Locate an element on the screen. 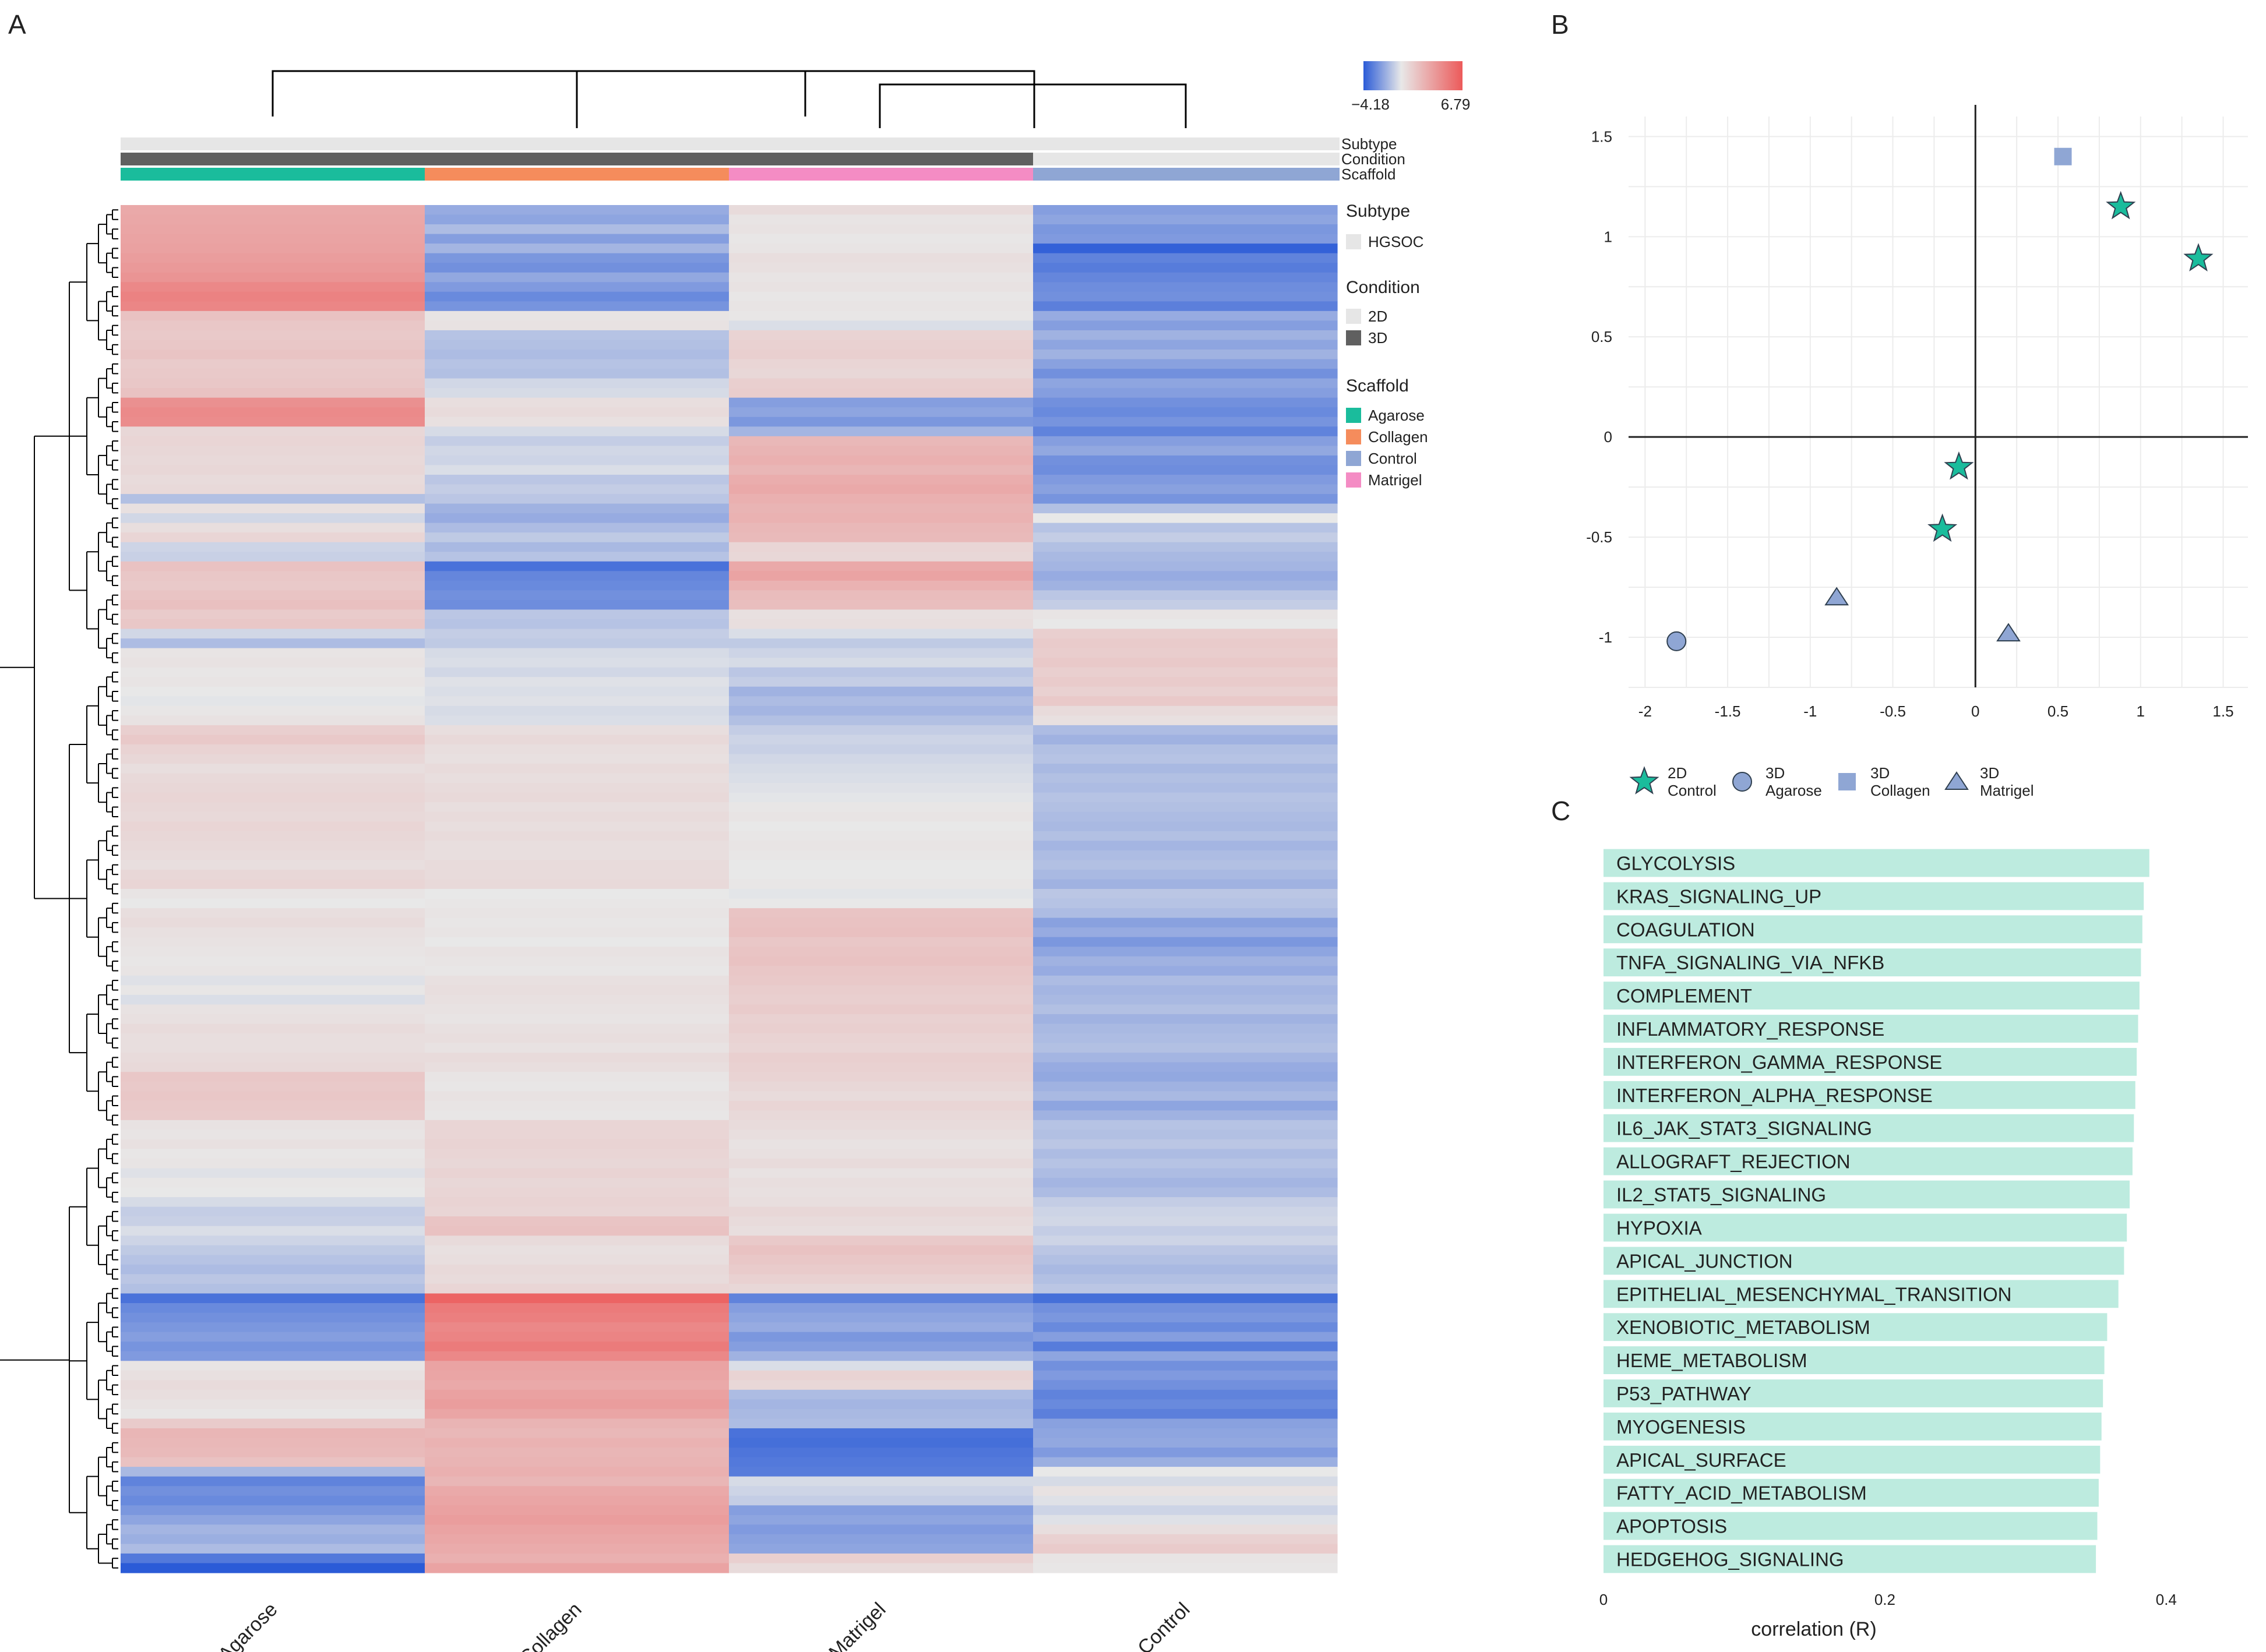 The image size is (2266, 1652). pathway-label: FATTY_ACID_METABOLISM is located at coordinates (1742, 1493).